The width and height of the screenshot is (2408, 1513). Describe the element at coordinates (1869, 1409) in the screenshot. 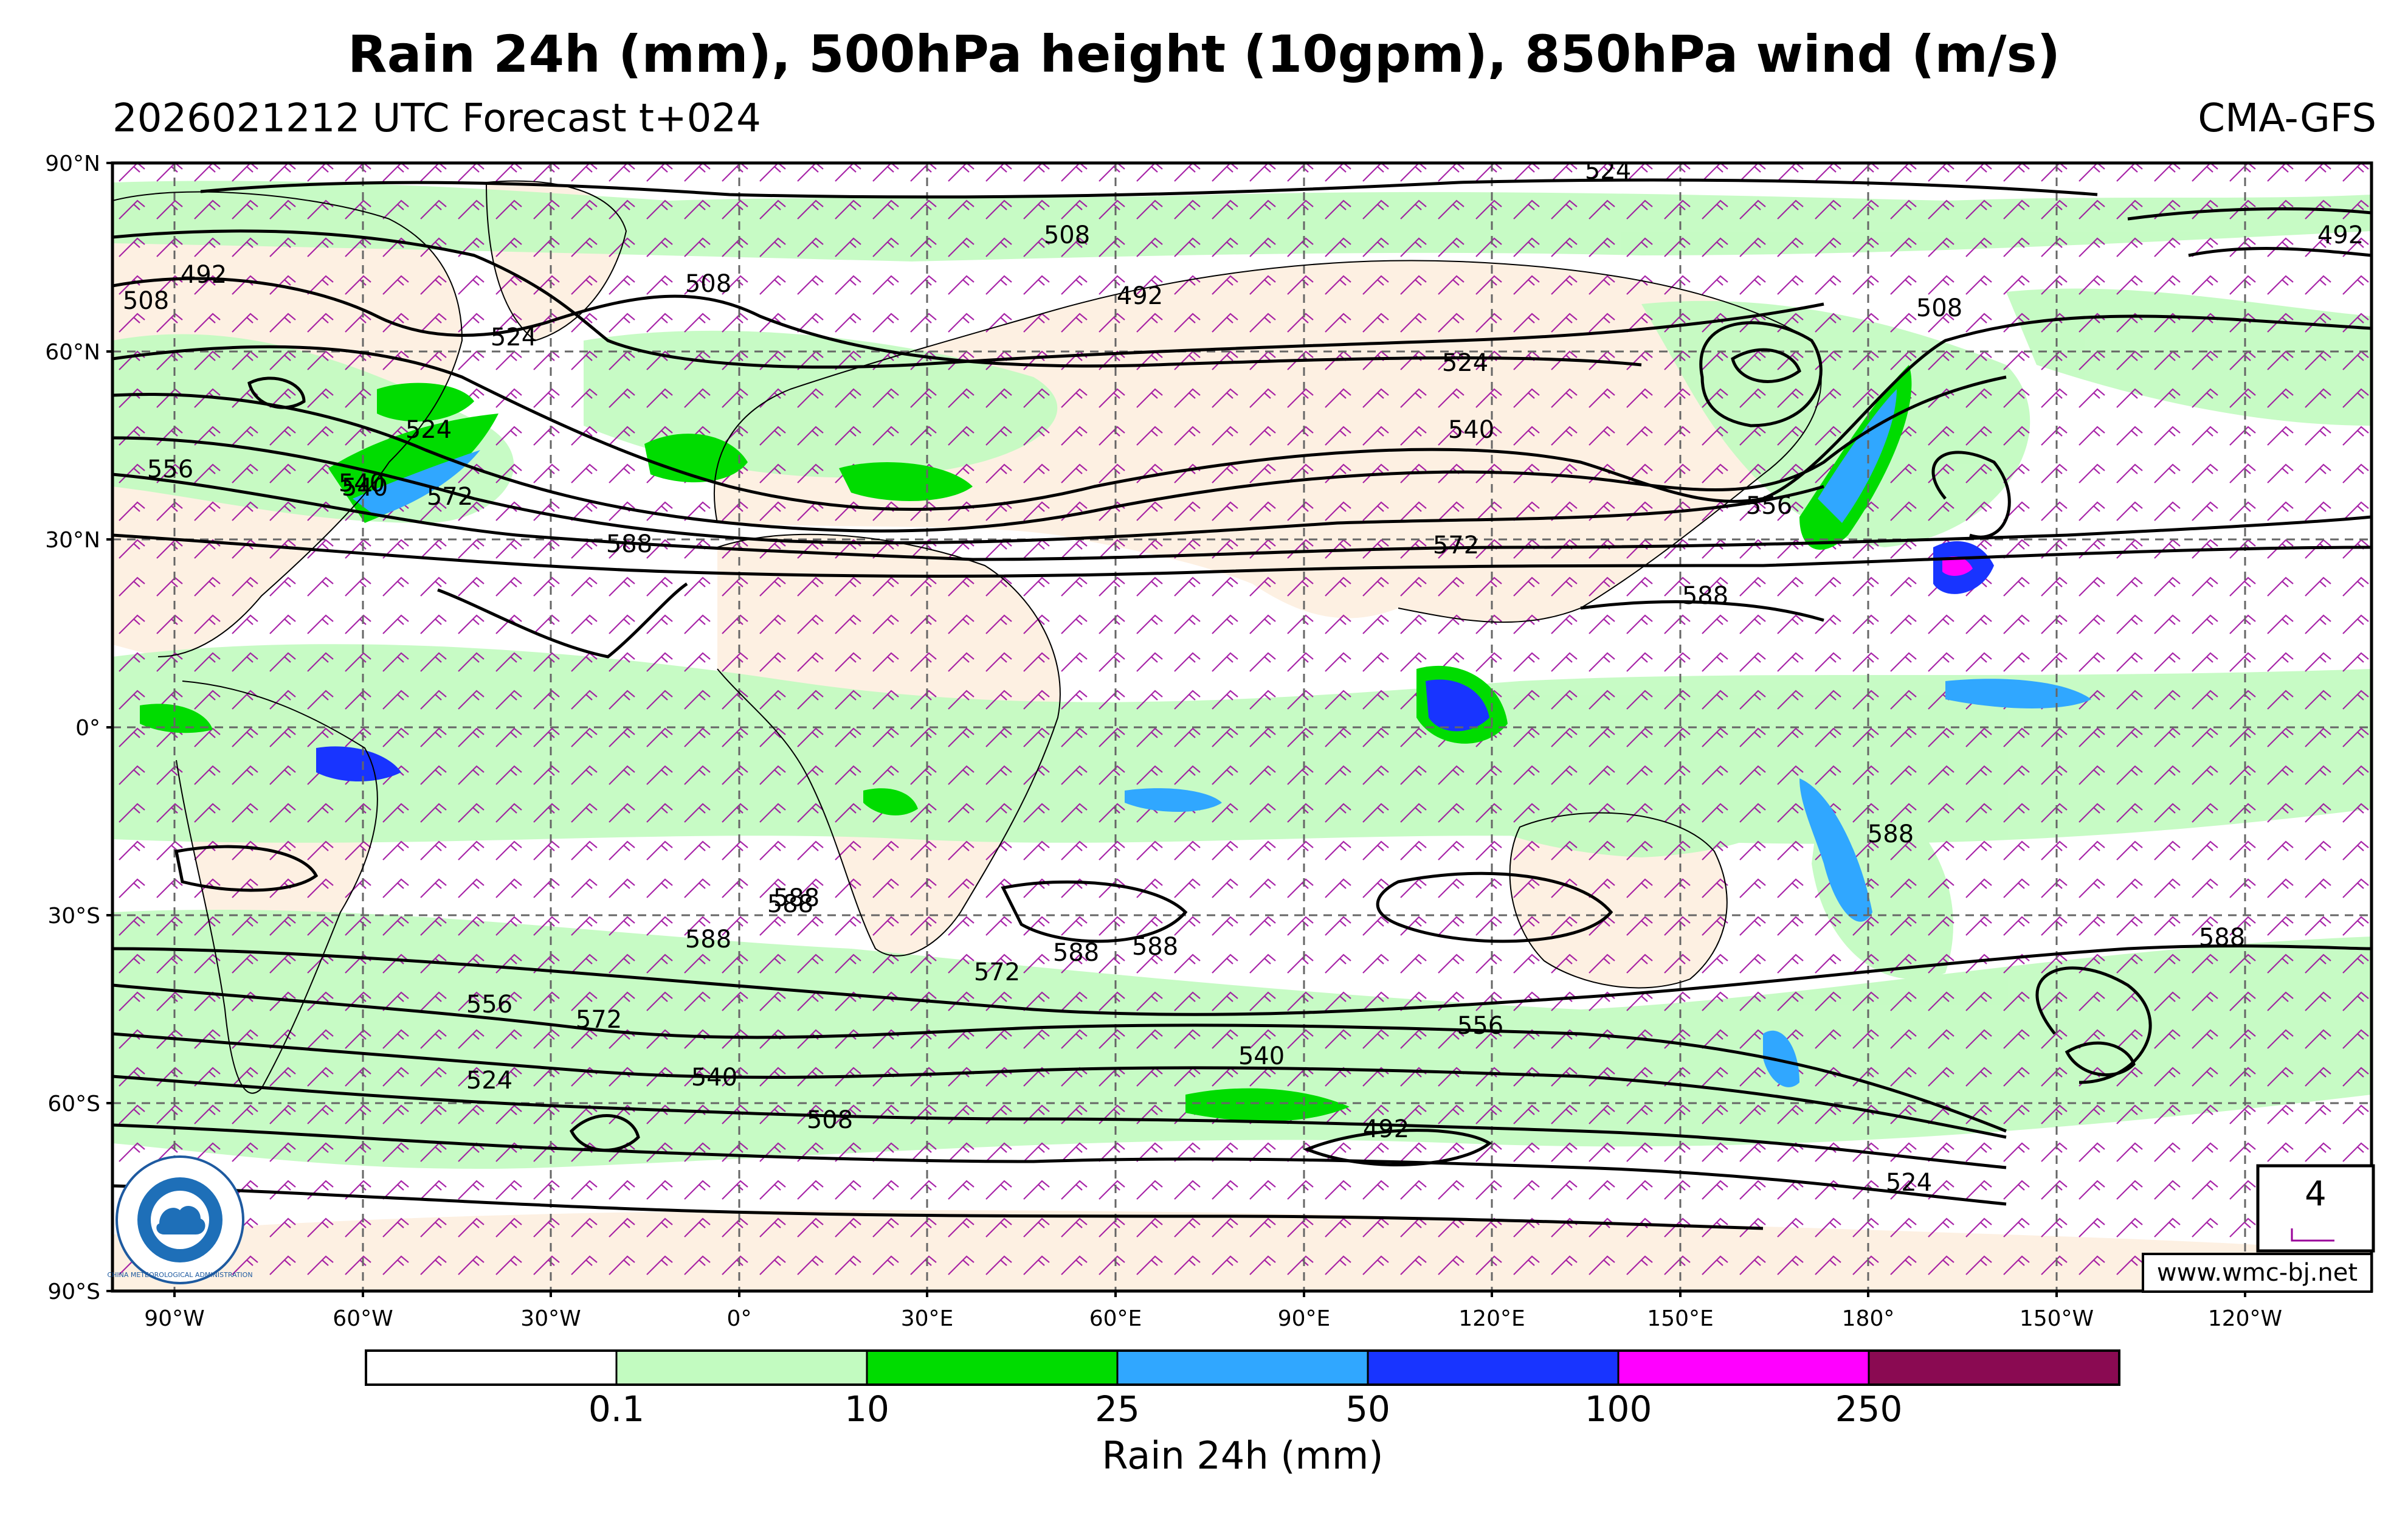

I see `colorbar-tick-label: 250` at that location.